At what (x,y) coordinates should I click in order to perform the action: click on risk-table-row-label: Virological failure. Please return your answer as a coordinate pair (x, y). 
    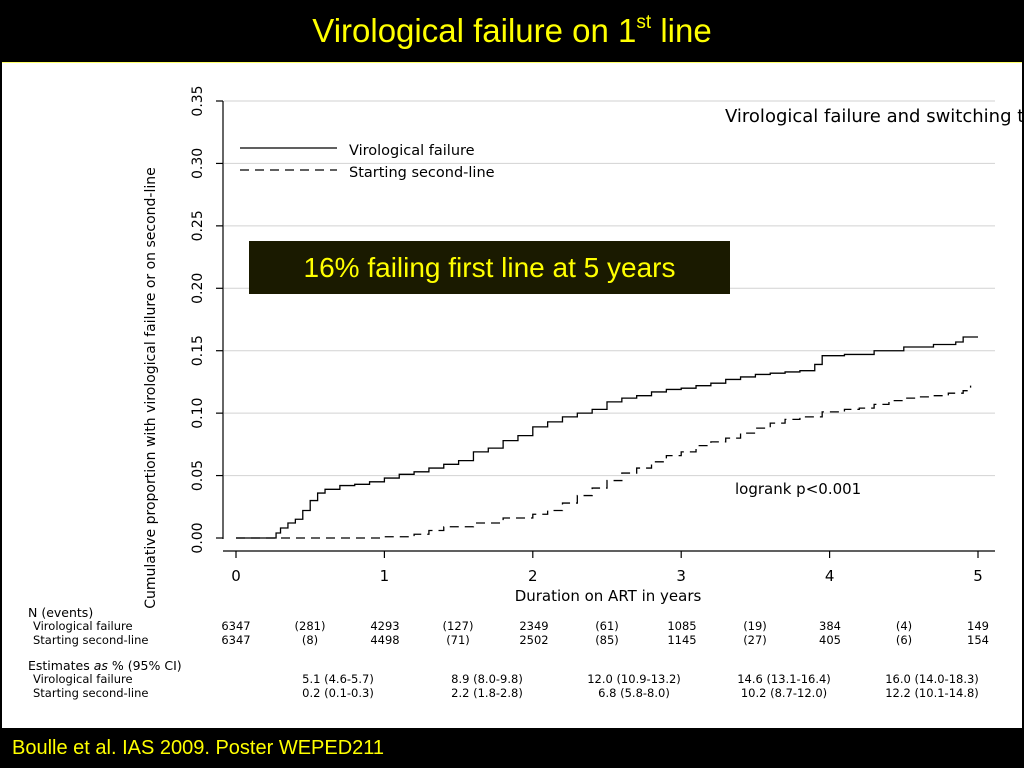
    Looking at the image, I should click on (83, 626).